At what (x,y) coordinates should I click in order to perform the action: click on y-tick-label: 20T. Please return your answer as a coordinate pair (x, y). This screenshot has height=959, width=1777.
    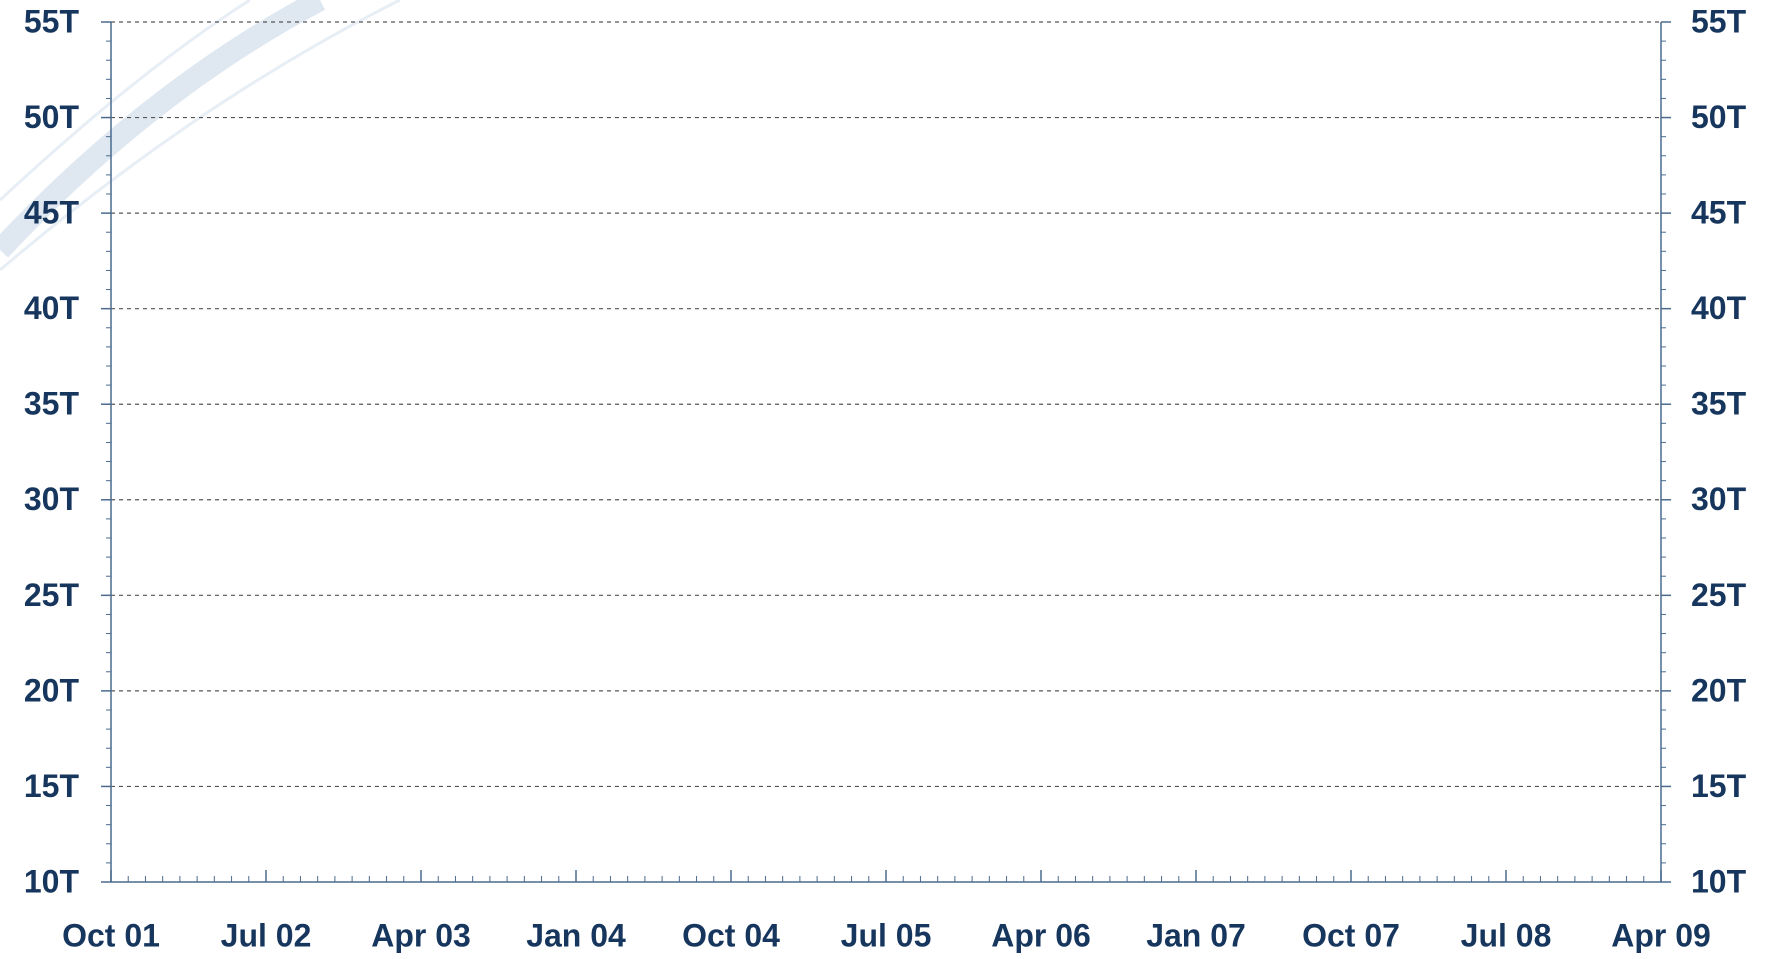
    Looking at the image, I should click on (52, 690).